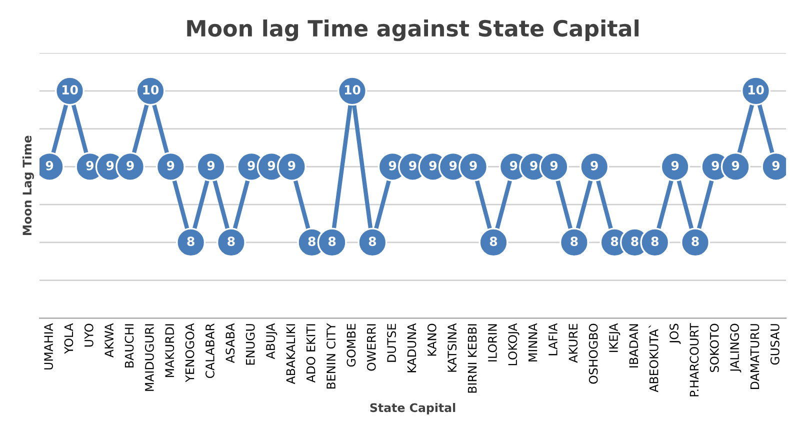  Describe the element at coordinates (413, 408) in the screenshot. I see `x-axis-title: State Capital` at that location.